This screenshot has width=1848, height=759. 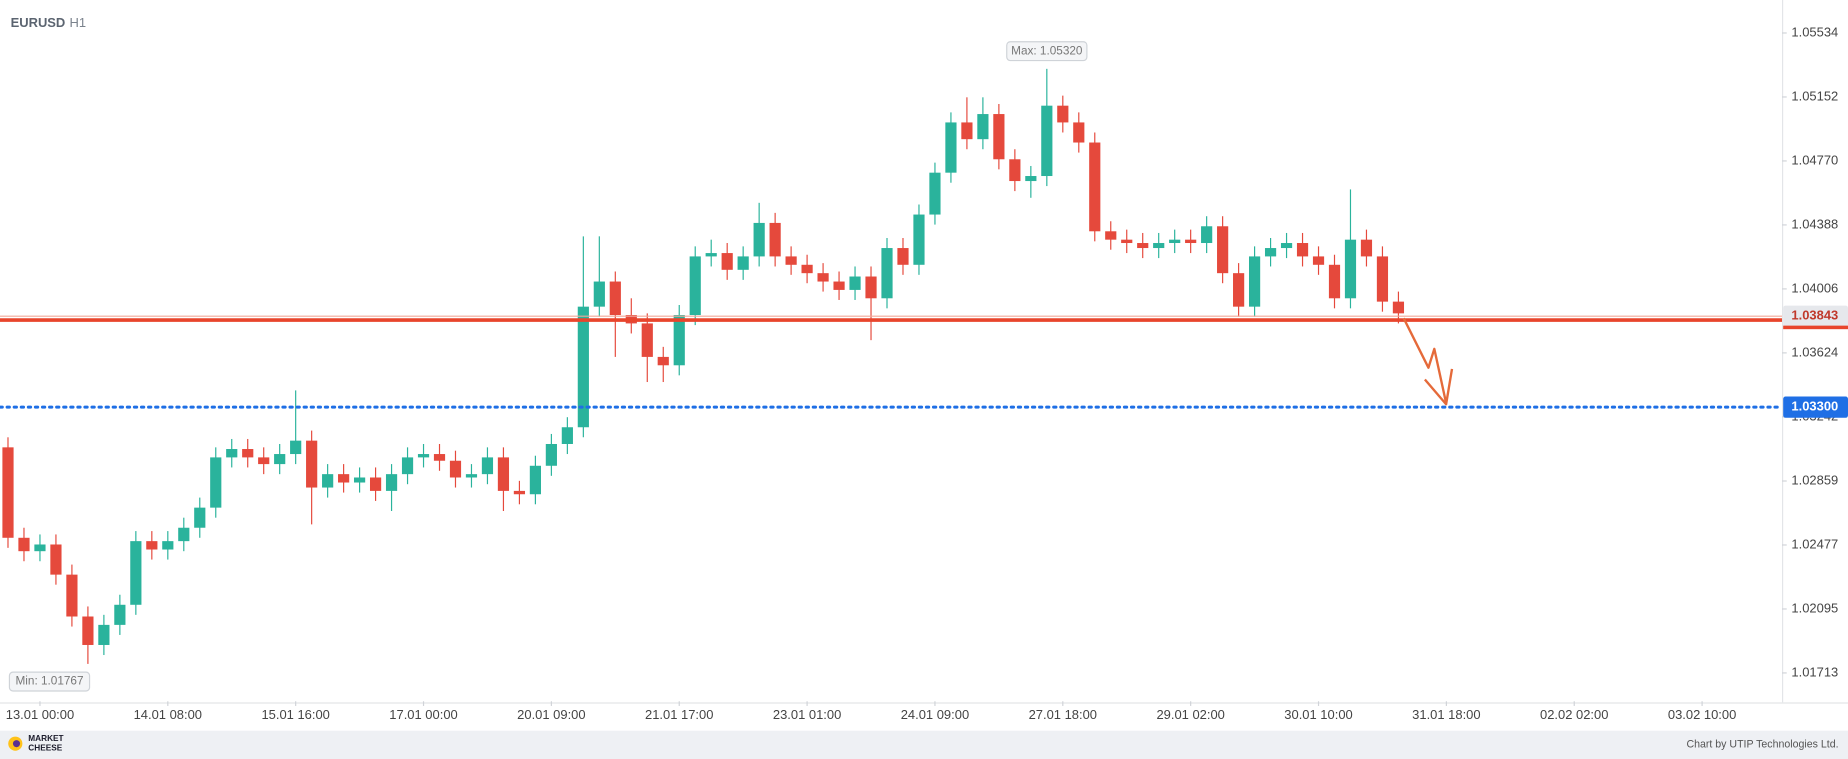 What do you see at coordinates (679, 714) in the screenshot?
I see `x-tick-label: 21.01 17:00` at bounding box center [679, 714].